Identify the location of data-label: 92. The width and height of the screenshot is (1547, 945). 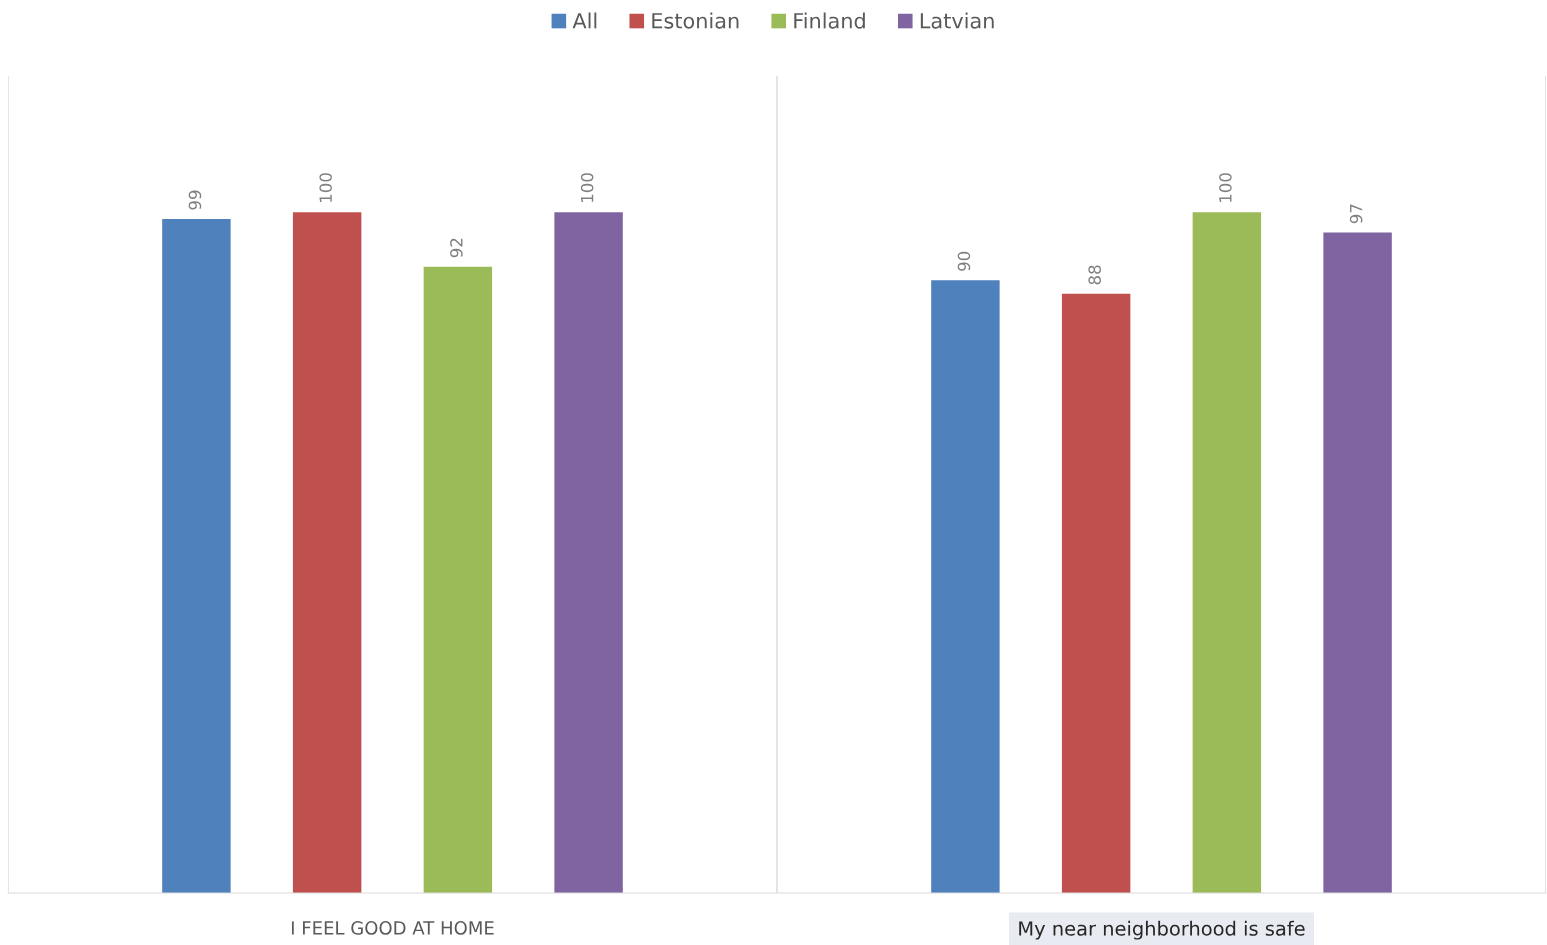
(456, 248).